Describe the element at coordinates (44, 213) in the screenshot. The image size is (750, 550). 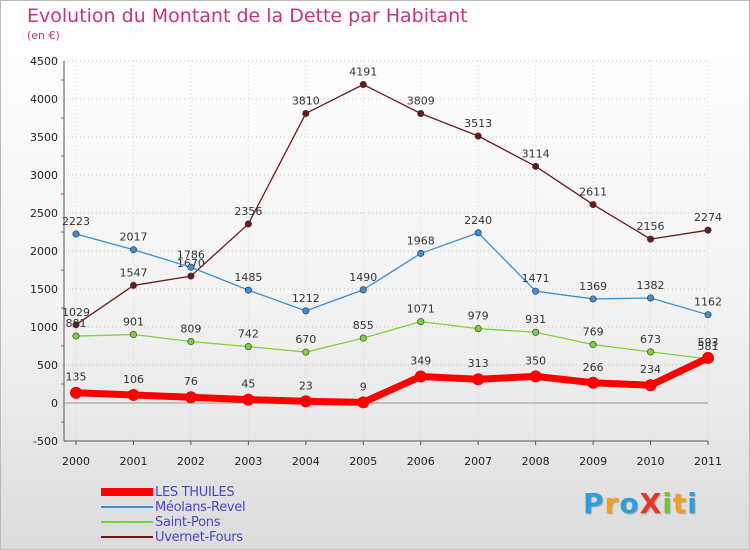
I see `y-tick-label: 2500` at that location.